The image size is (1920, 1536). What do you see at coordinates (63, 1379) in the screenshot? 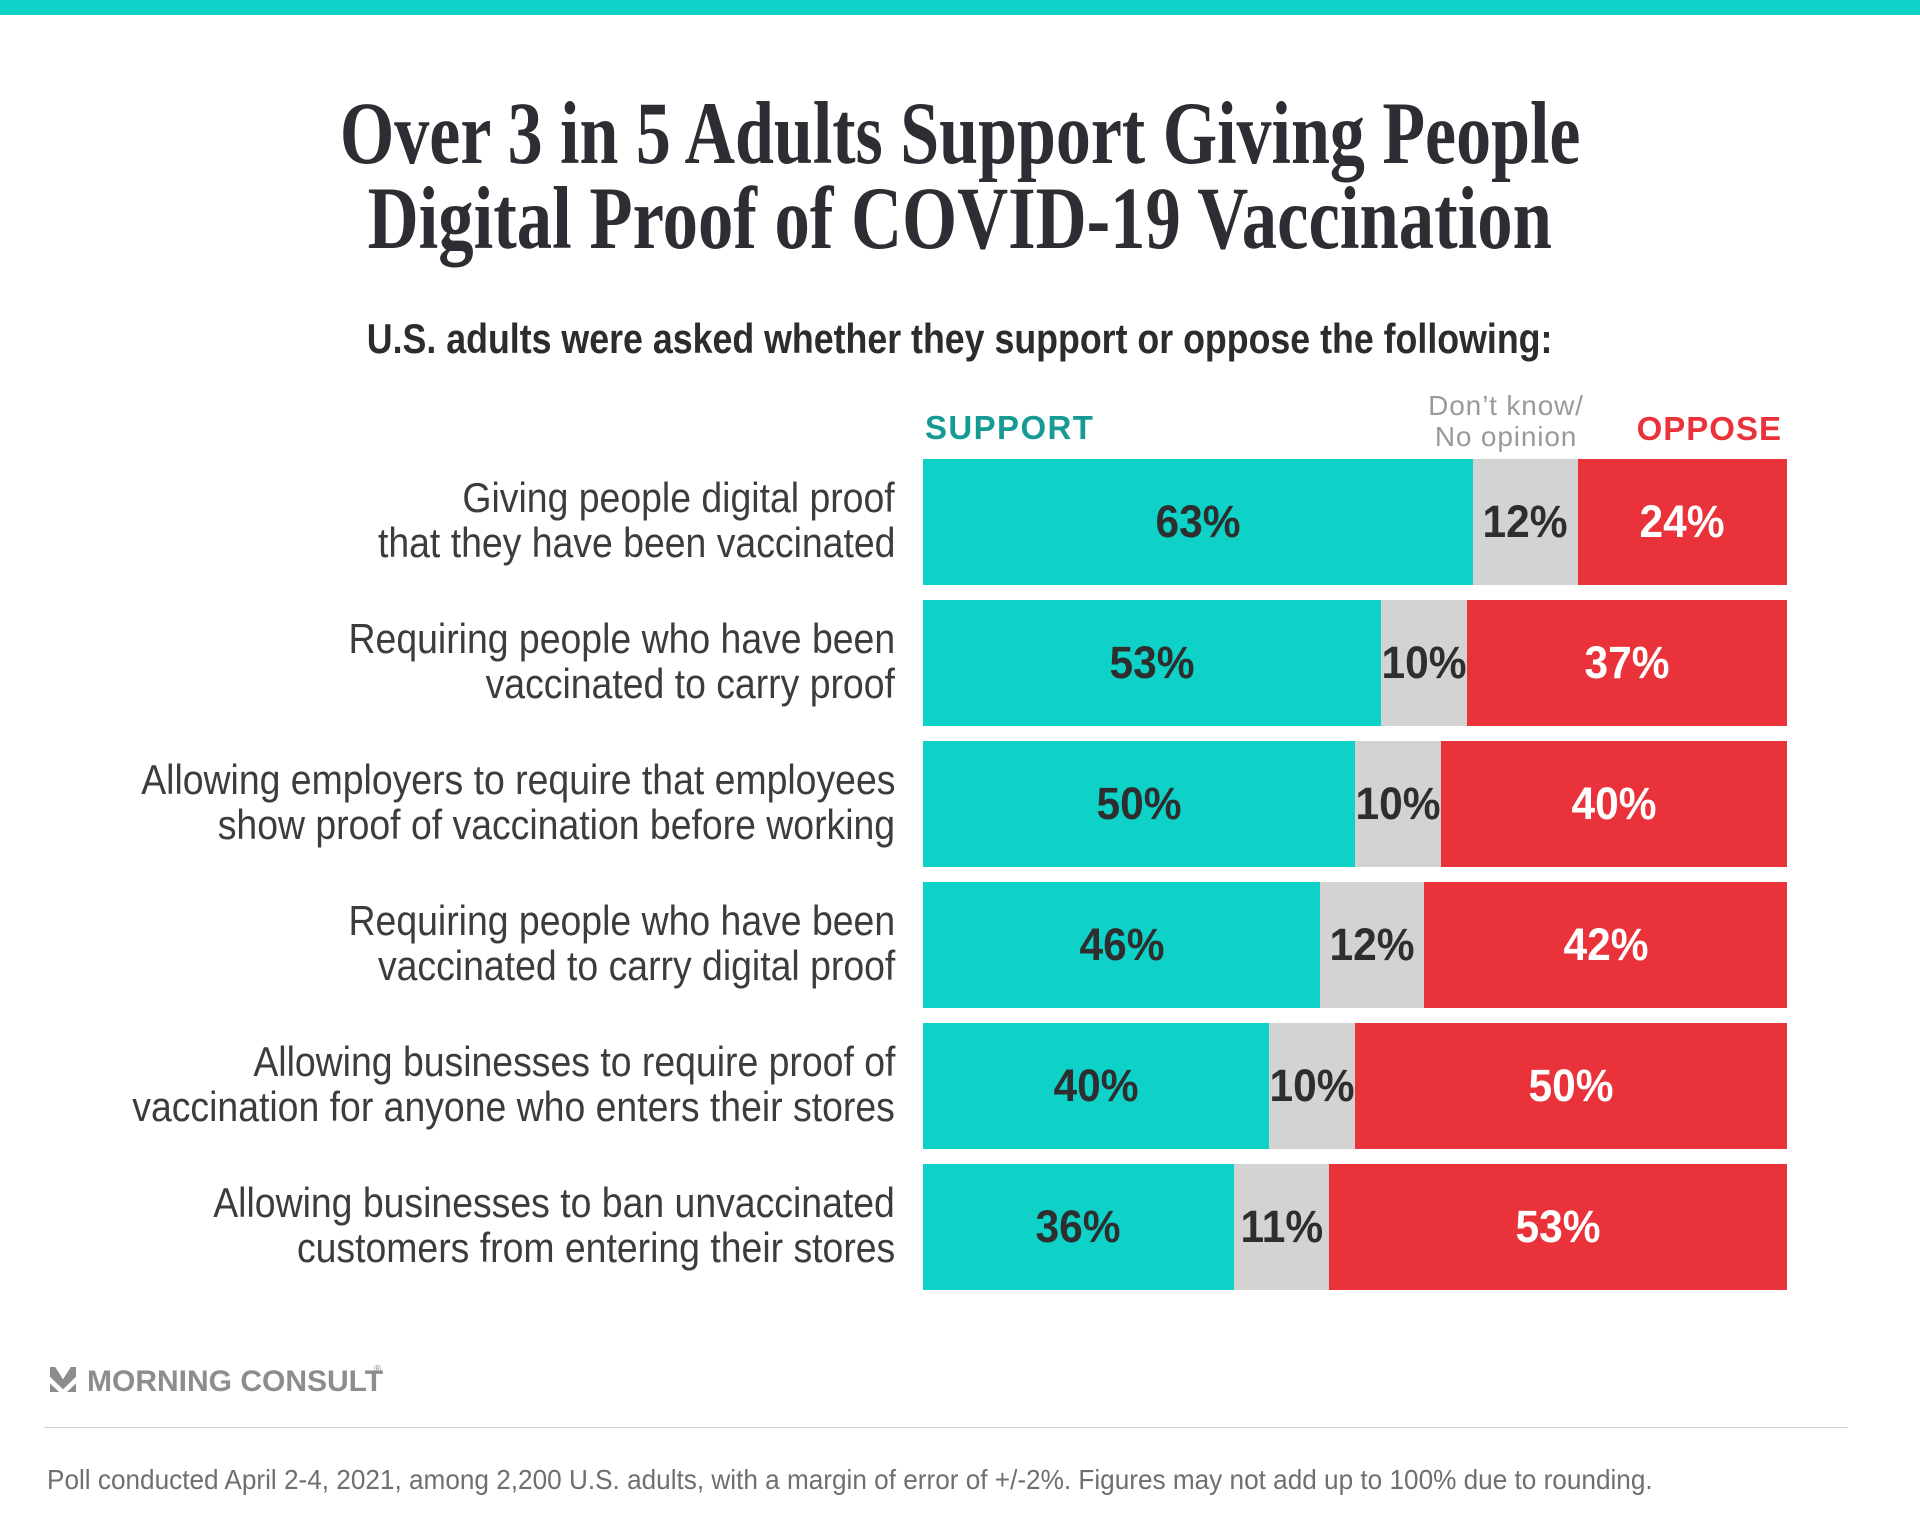
I see `morning-consult-logo-icon` at bounding box center [63, 1379].